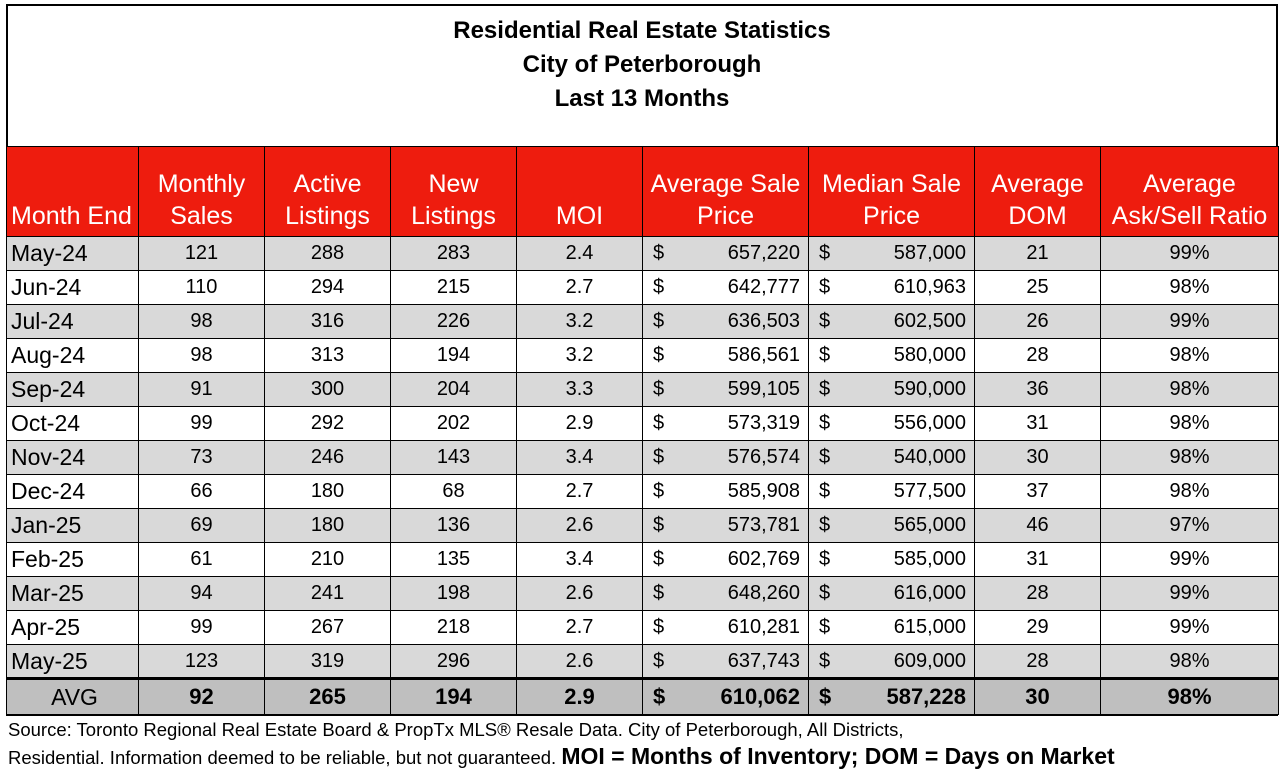 The width and height of the screenshot is (1282, 771). Describe the element at coordinates (891, 287) in the screenshot. I see `cell-median-price: $610,963` at that location.